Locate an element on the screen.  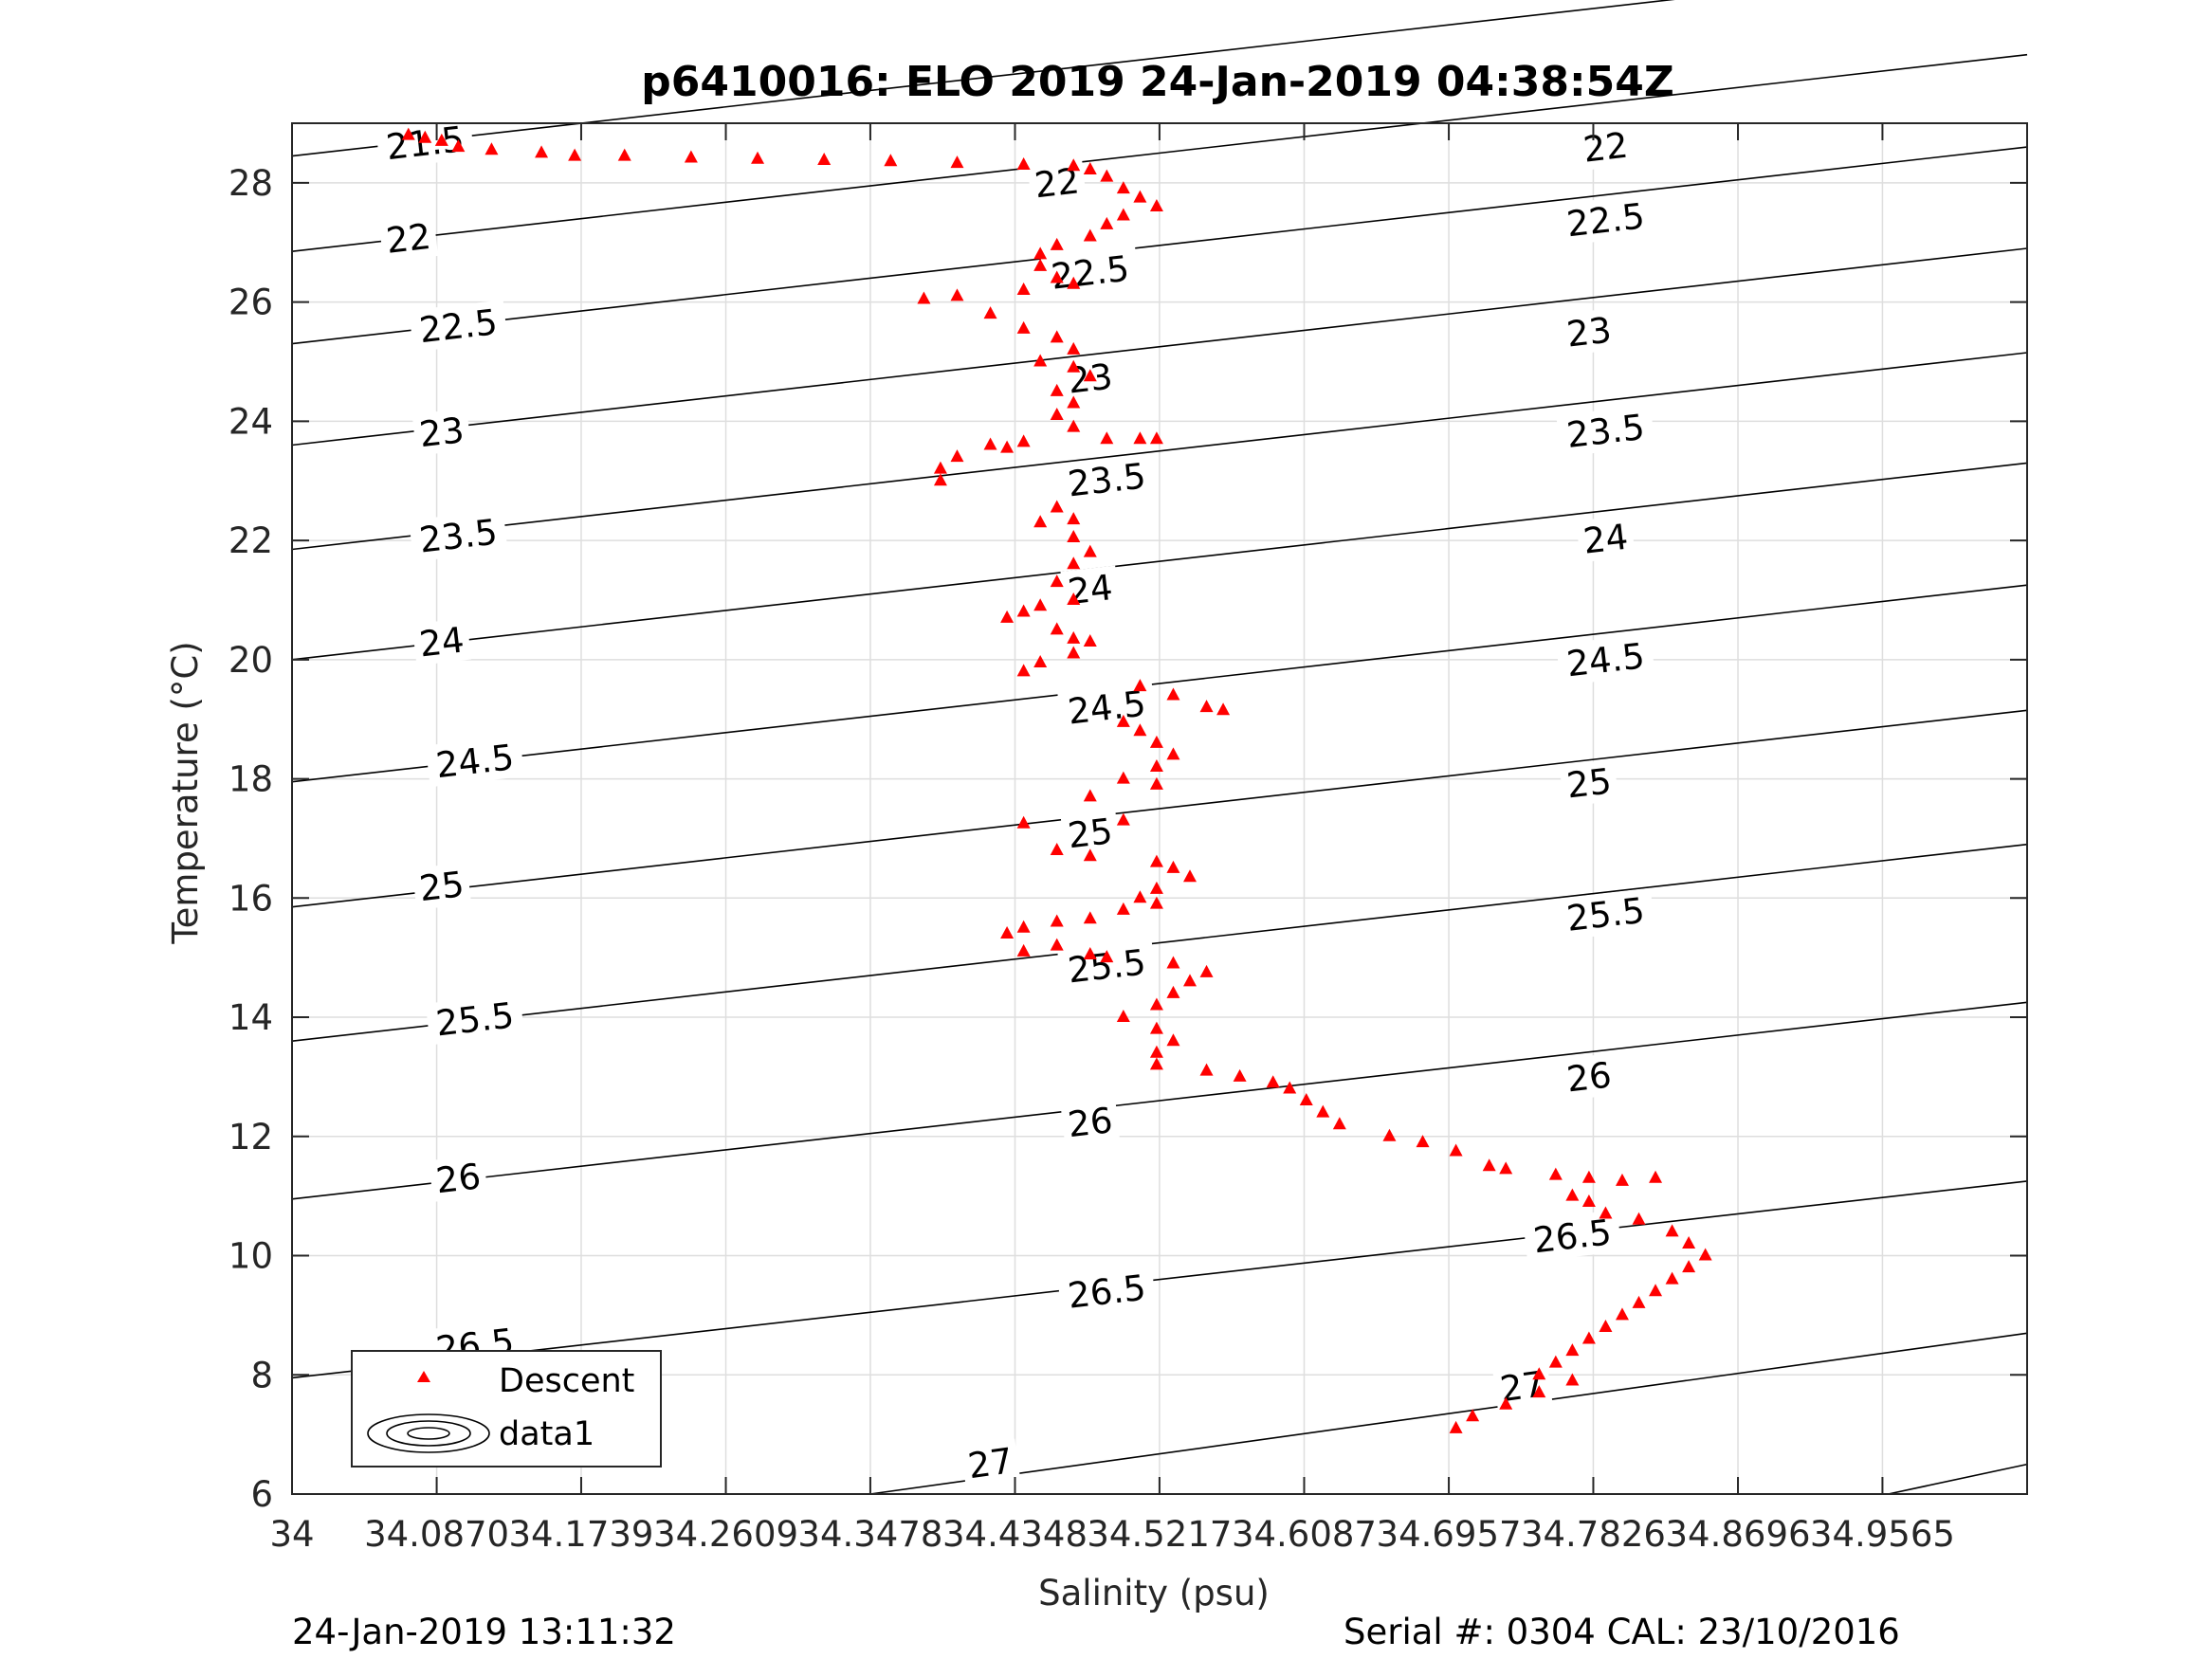
y-tick-label: 26 is located at coordinates (251, 303).